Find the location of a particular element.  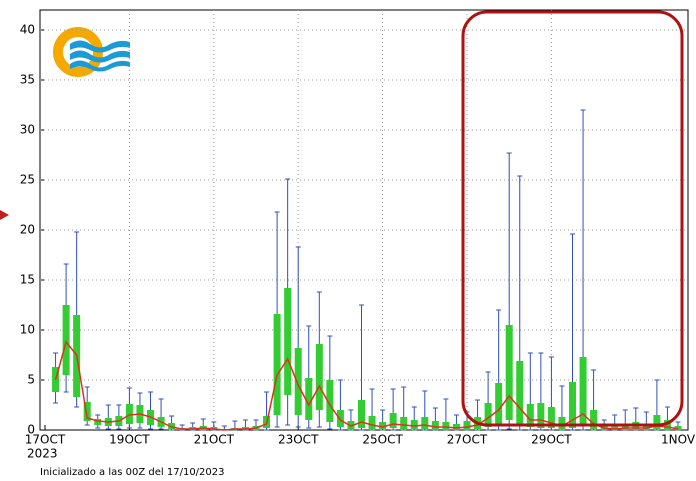

x-tick-label: 21OCT is located at coordinates (214, 440).